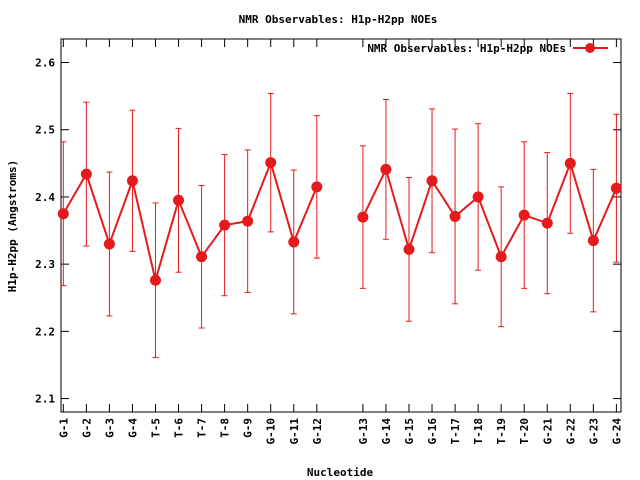 The image size is (640, 480). What do you see at coordinates (340, 472) in the screenshot?
I see `x-axis-label: Nucleotide` at bounding box center [340, 472].